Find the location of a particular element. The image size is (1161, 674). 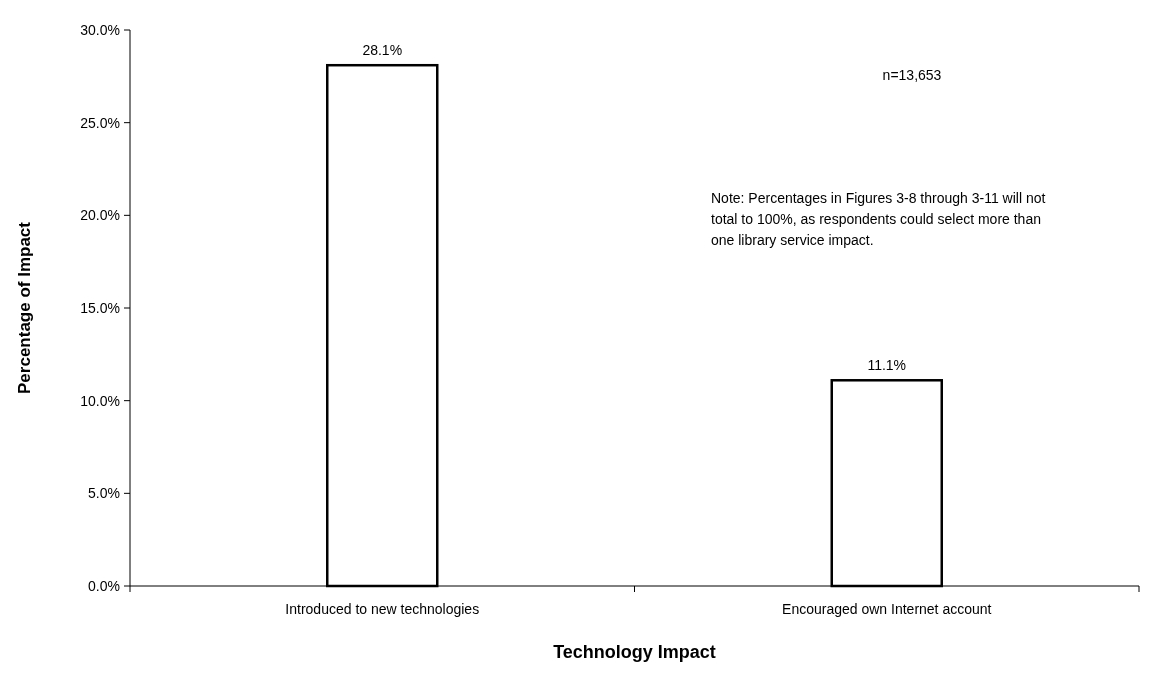

y-tick-label: 10.0% is located at coordinates (100, 400).